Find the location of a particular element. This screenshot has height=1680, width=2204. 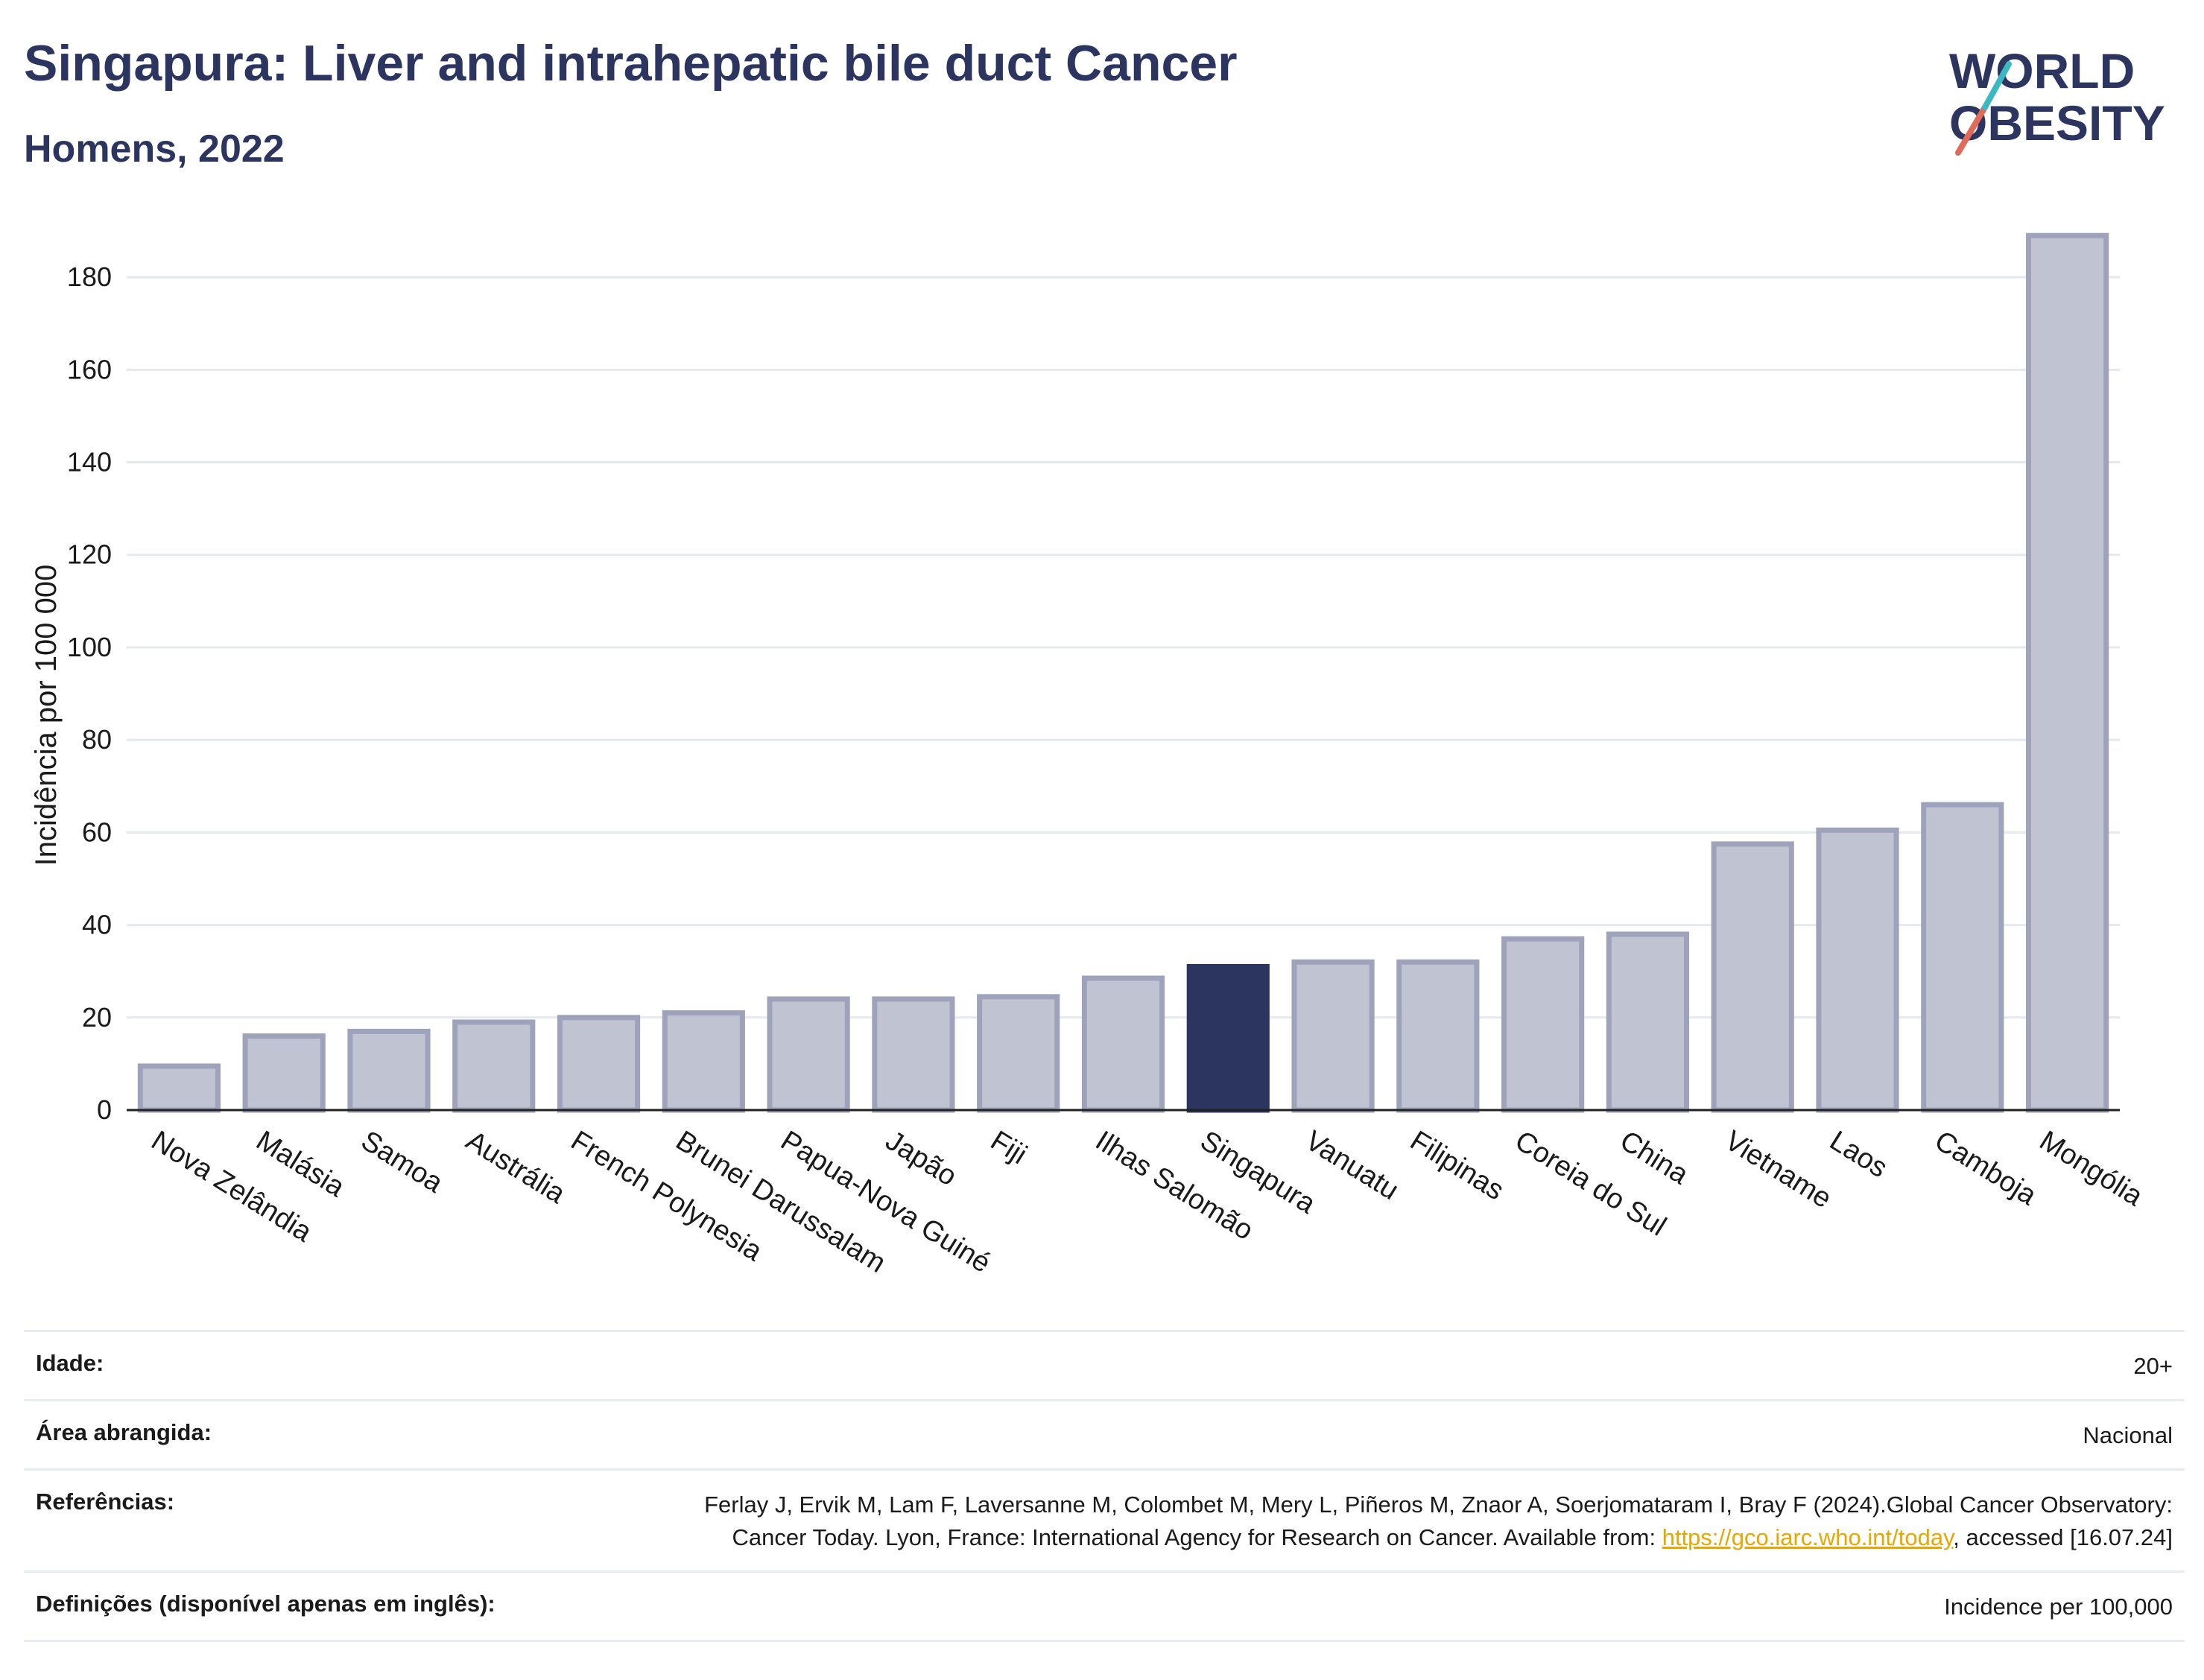

y-tick-label: 60 is located at coordinates (97, 832).